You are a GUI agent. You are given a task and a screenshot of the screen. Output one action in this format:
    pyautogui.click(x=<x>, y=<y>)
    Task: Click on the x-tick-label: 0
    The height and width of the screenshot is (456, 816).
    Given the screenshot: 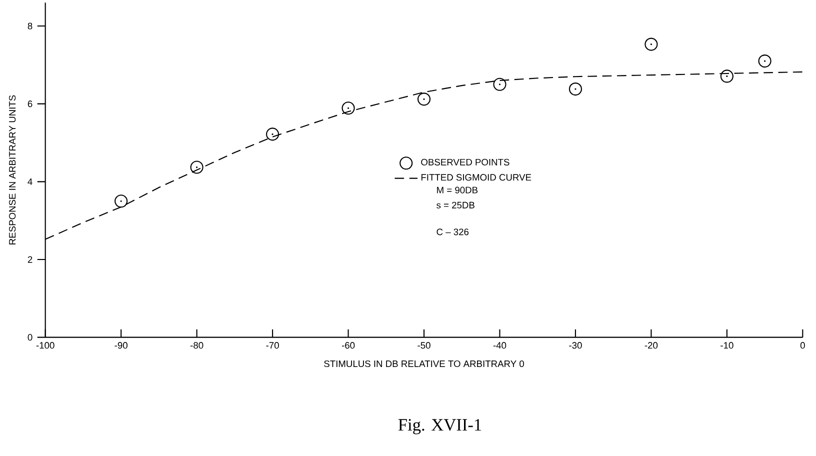 What is the action you would take?
    pyautogui.click(x=802, y=345)
    